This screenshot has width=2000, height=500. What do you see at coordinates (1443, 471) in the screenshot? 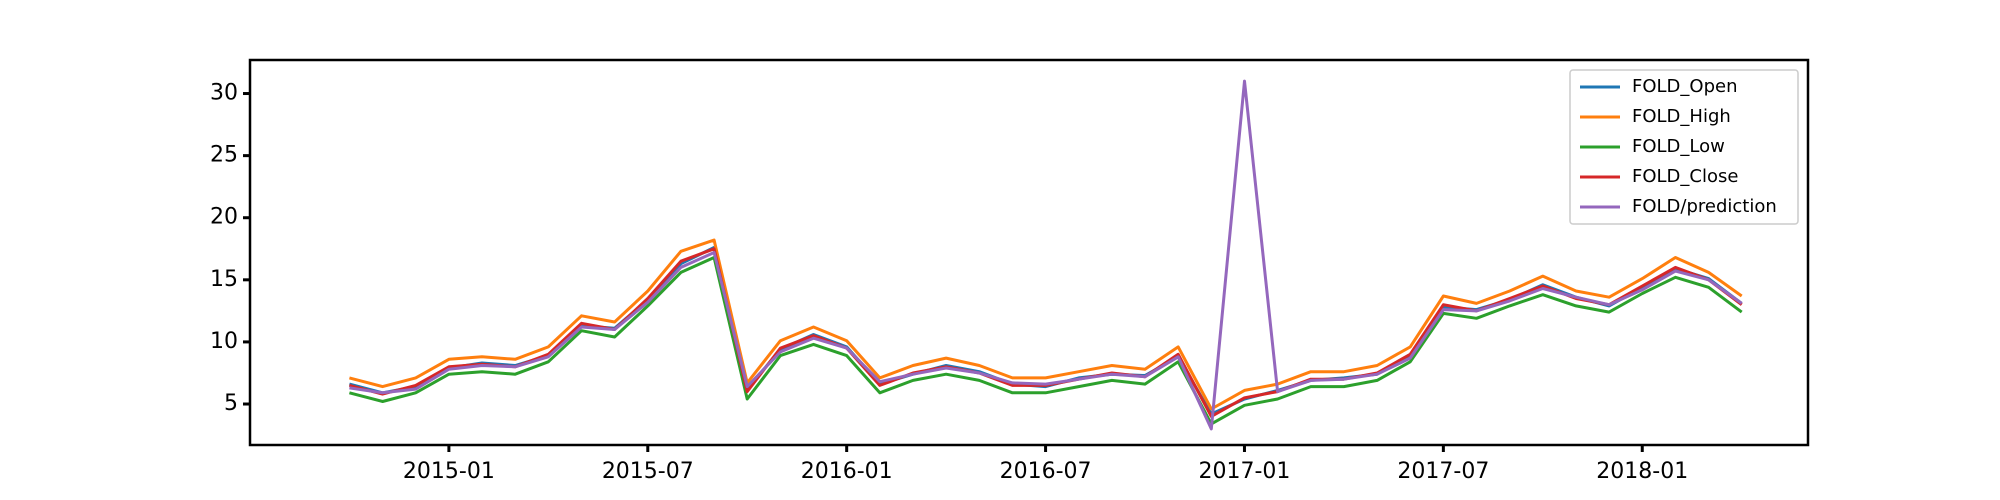
I see `x-tick-label: 2017-07` at bounding box center [1443, 471].